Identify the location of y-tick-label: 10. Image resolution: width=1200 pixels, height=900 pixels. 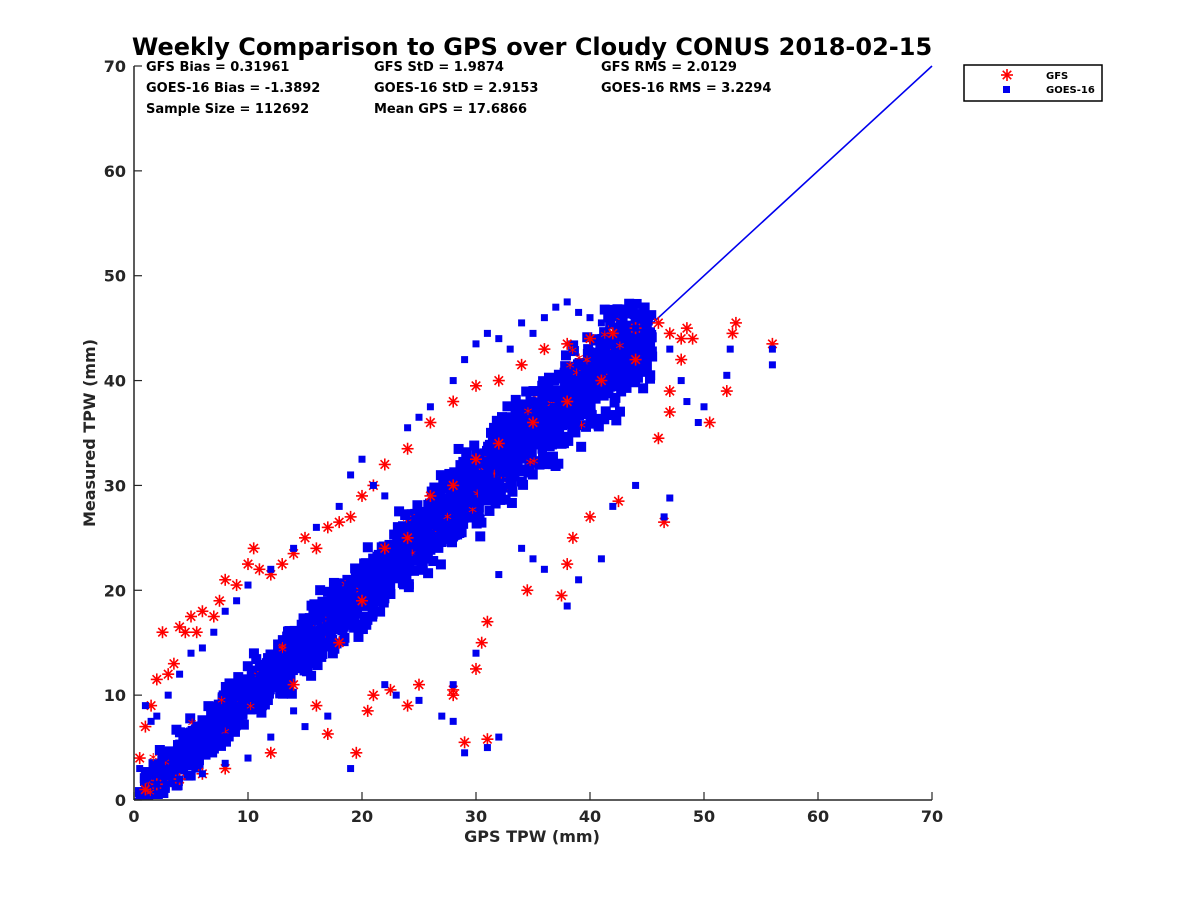
(115, 695).